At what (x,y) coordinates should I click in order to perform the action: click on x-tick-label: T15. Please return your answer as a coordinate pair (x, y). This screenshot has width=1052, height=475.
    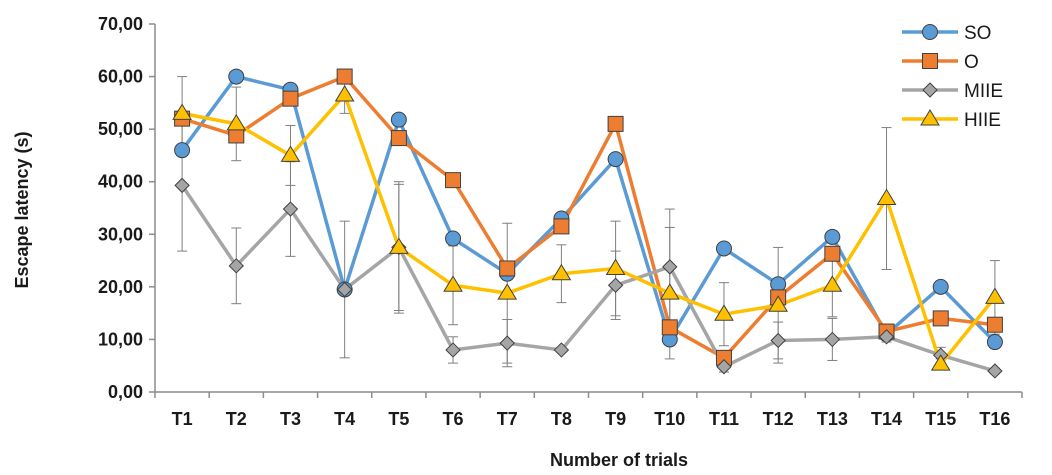
    Looking at the image, I should click on (940, 419).